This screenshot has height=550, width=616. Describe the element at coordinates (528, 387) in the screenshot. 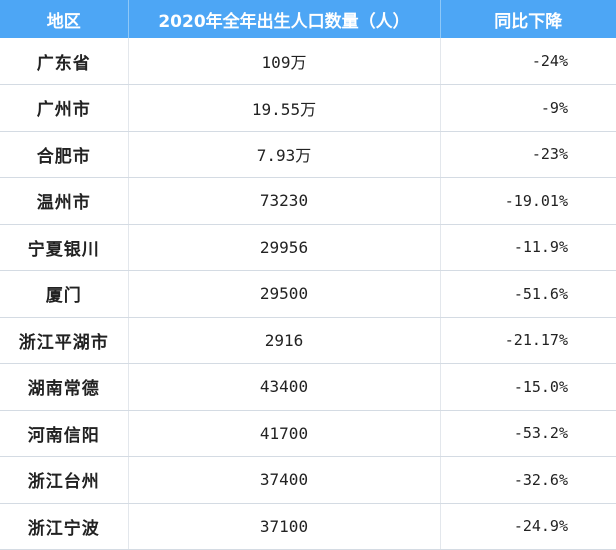

I see `change-cell: -15.0%` at that location.